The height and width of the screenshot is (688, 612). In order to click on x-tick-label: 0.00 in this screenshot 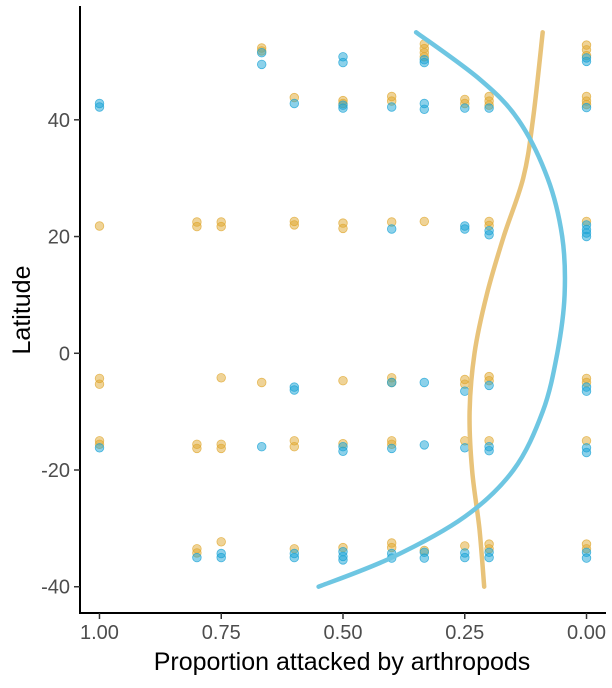, I will do `click(586, 633)`.